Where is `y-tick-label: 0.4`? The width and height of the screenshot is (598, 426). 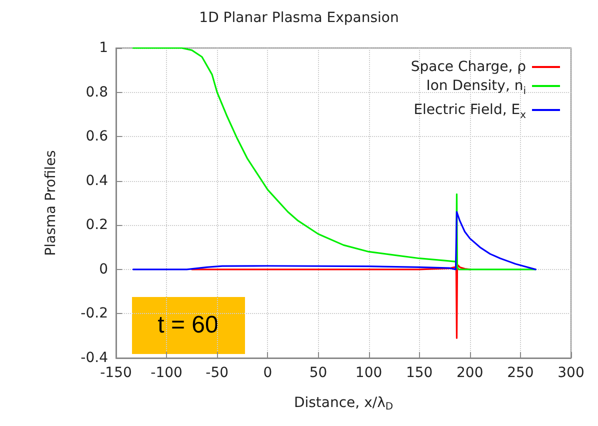 y-tick-label: 0.4 is located at coordinates (97, 180).